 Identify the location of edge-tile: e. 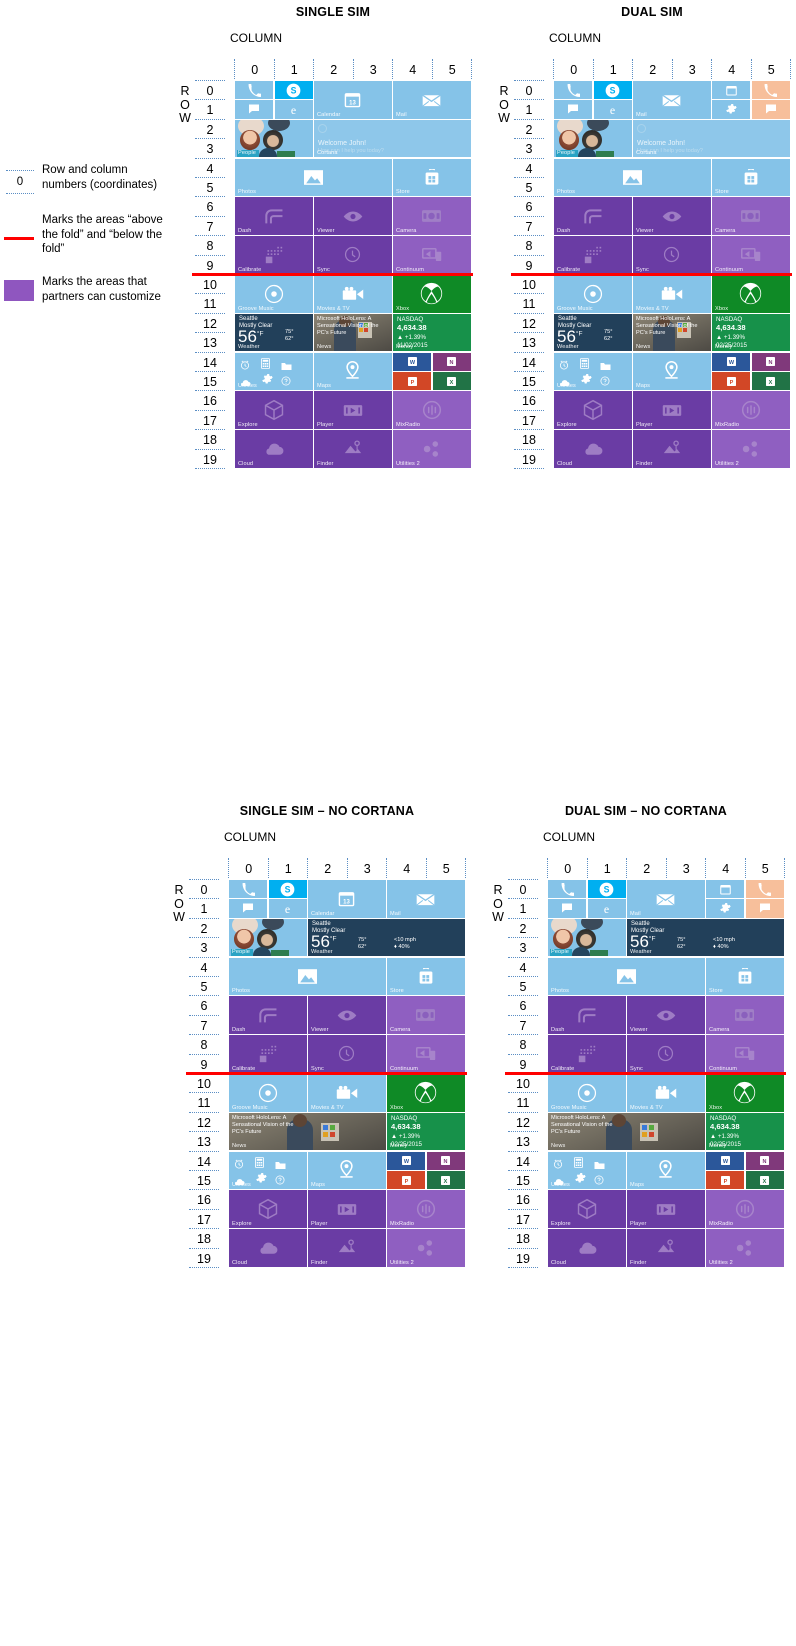
(606, 908).